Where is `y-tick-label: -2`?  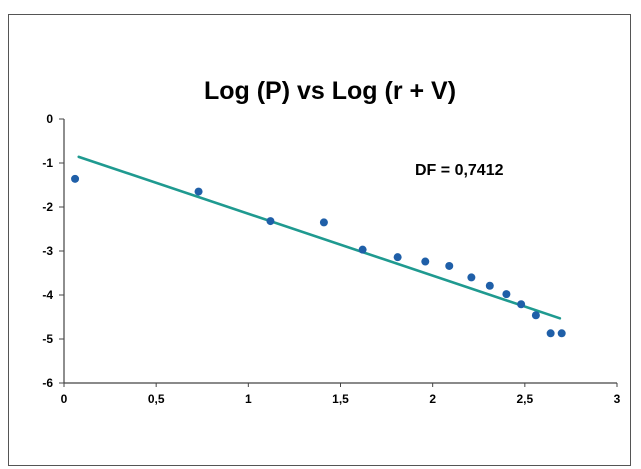
y-tick-label: -2 is located at coordinates (47, 207).